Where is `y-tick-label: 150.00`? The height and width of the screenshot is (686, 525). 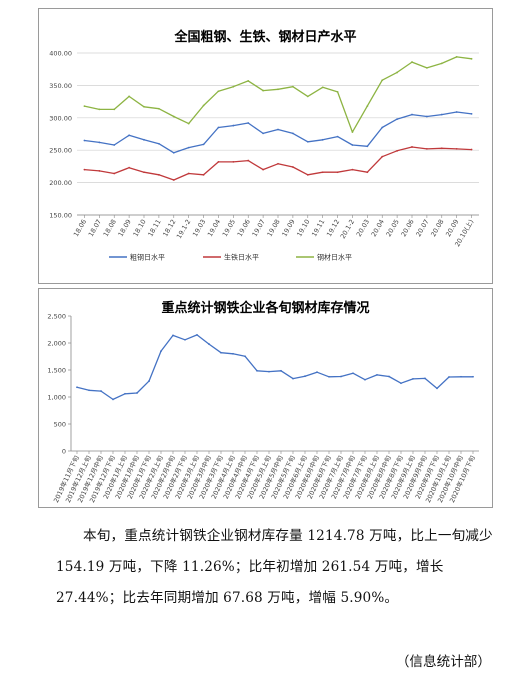 y-tick-label: 150.00 is located at coordinates (60, 216).